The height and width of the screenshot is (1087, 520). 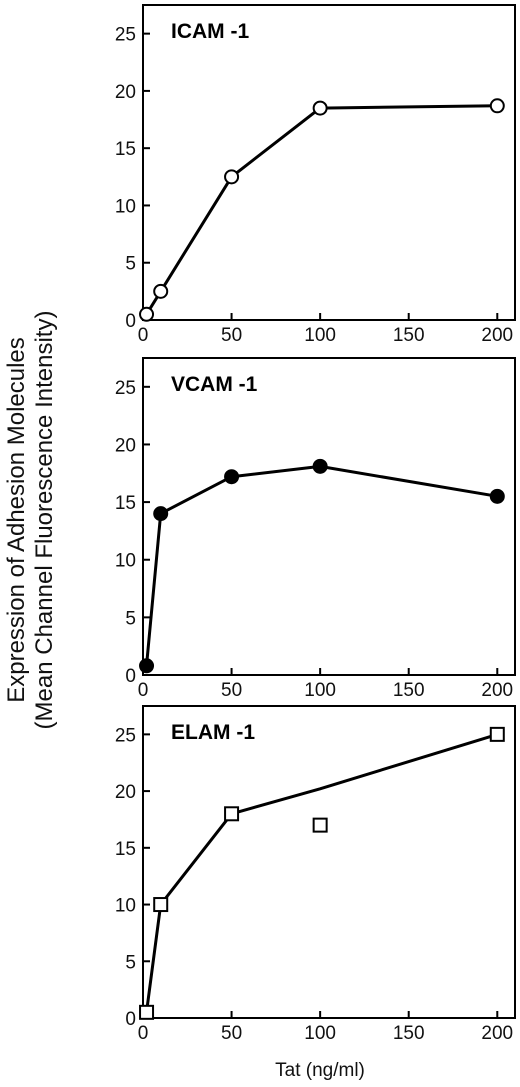 I want to click on x-axis-label: Tat (ng/ml), so click(x=320, y=1070).